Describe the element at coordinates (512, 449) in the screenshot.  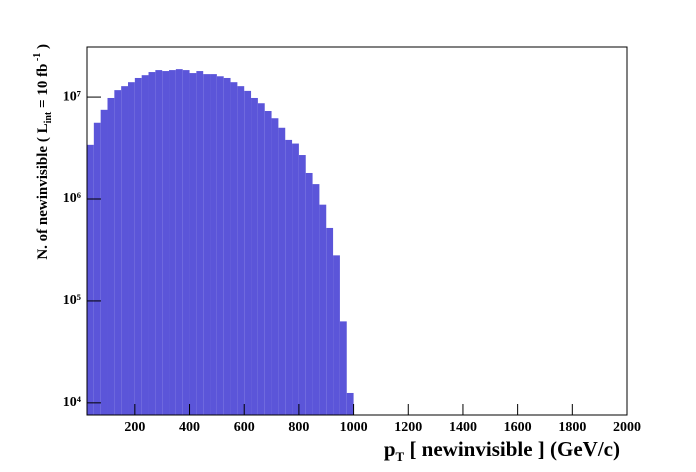
I see `x-title-rest: [ newinvisible ] (GeV/c)` at that location.